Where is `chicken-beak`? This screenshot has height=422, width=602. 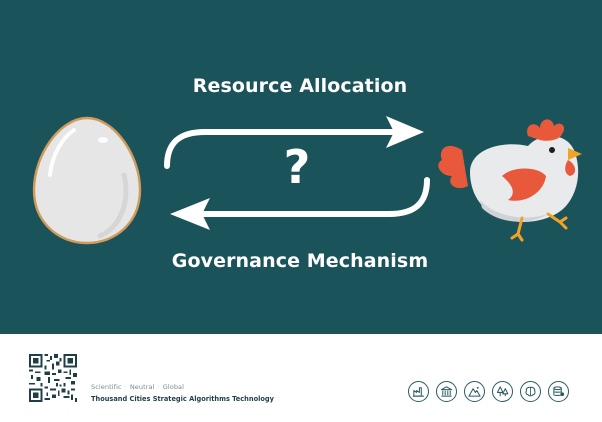
chicken-beak is located at coordinates (575, 154).